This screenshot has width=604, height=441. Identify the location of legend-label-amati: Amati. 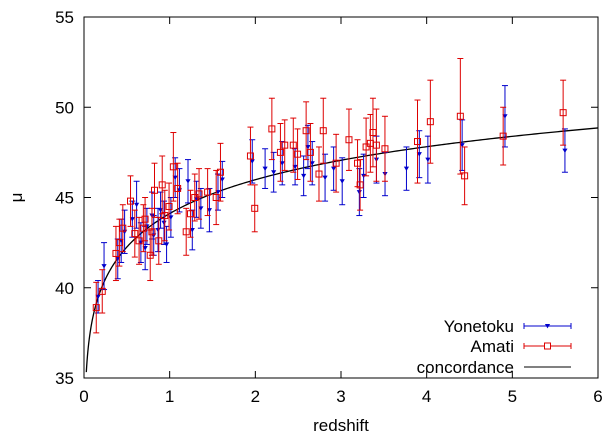
(492, 346).